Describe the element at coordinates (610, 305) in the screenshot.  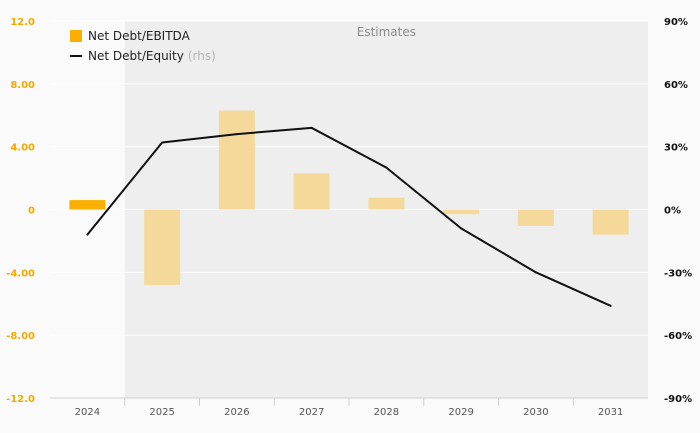
I see `line-point-2031` at that location.